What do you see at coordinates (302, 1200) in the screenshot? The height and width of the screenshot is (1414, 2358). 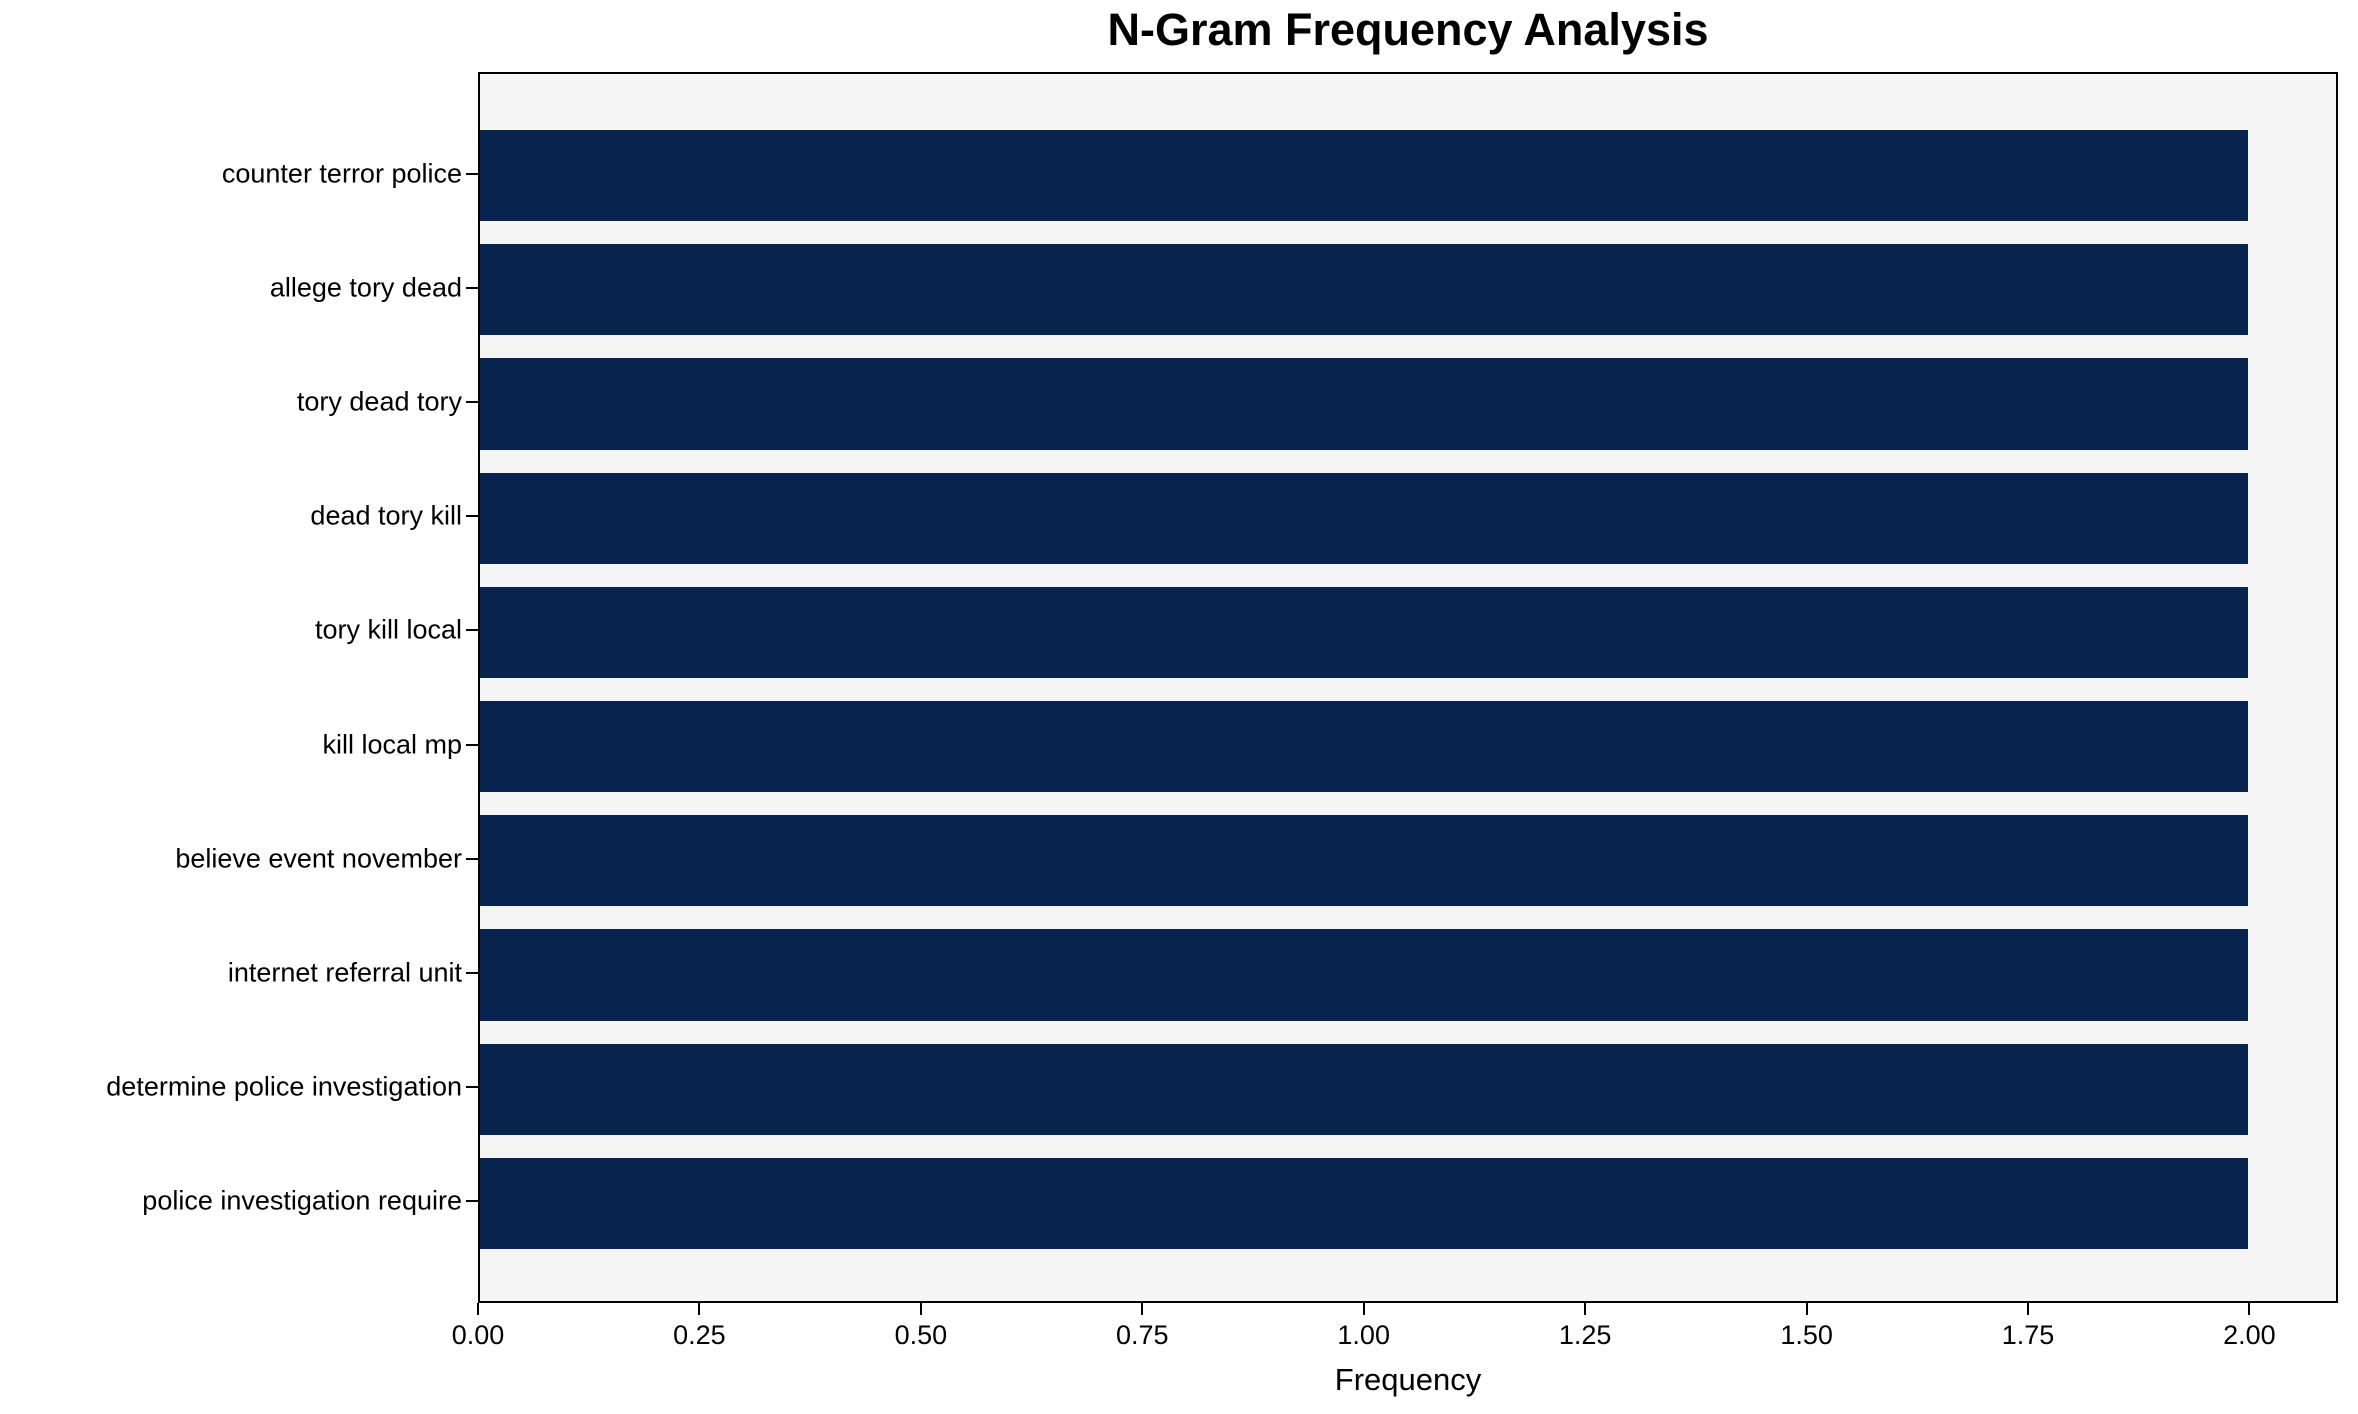 I see `y-tick-label: police investigation require` at bounding box center [302, 1200].